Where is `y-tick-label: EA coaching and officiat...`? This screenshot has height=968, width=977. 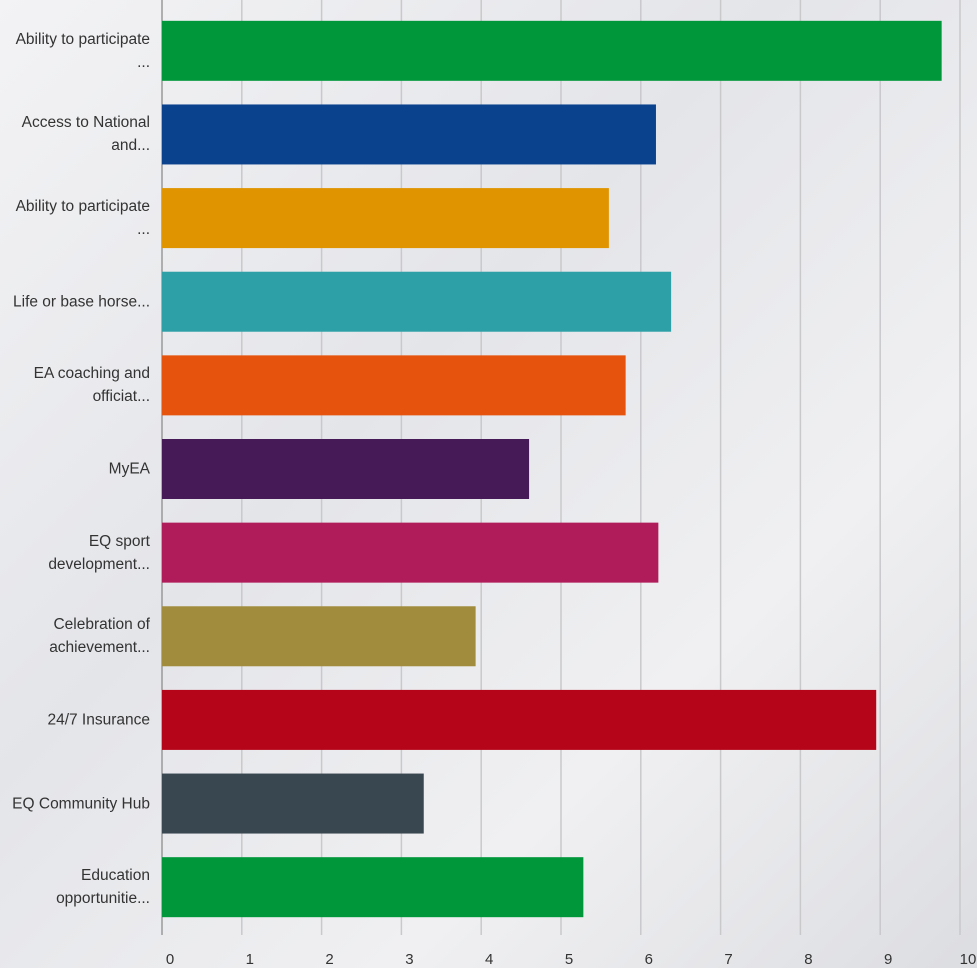 y-tick-label: EA coaching and officiat... is located at coordinates (91, 385).